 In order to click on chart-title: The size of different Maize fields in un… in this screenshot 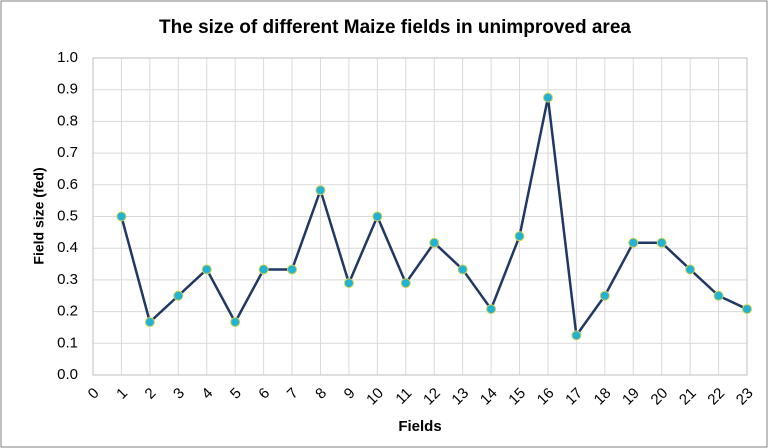, I will do `click(395, 27)`.